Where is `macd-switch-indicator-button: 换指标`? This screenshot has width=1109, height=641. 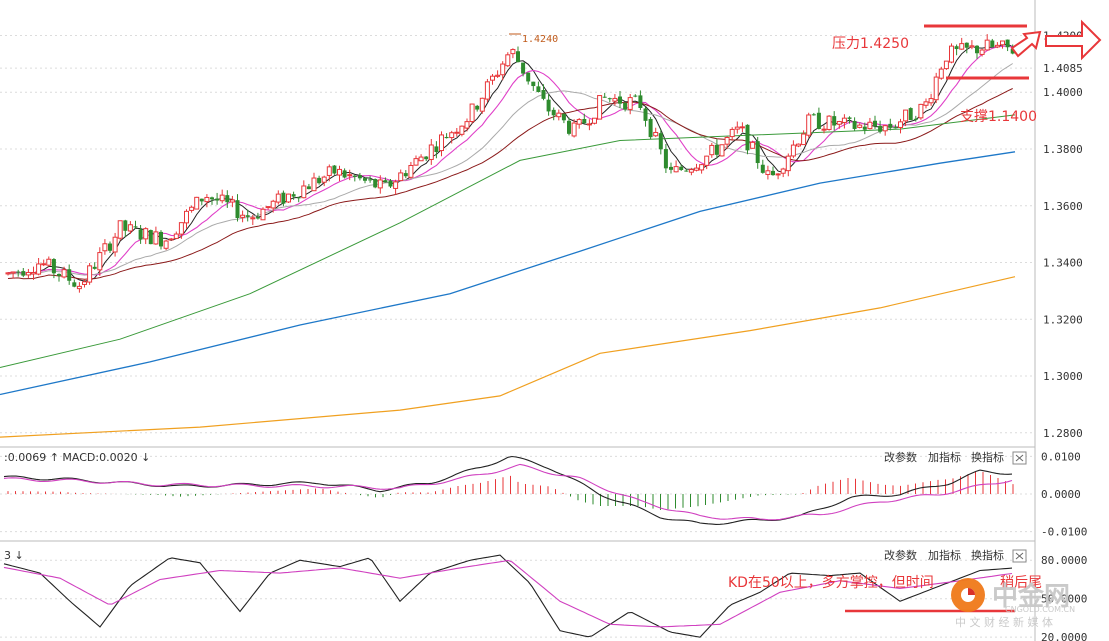
macd-switch-indicator-button: 换指标 is located at coordinates (987, 457).